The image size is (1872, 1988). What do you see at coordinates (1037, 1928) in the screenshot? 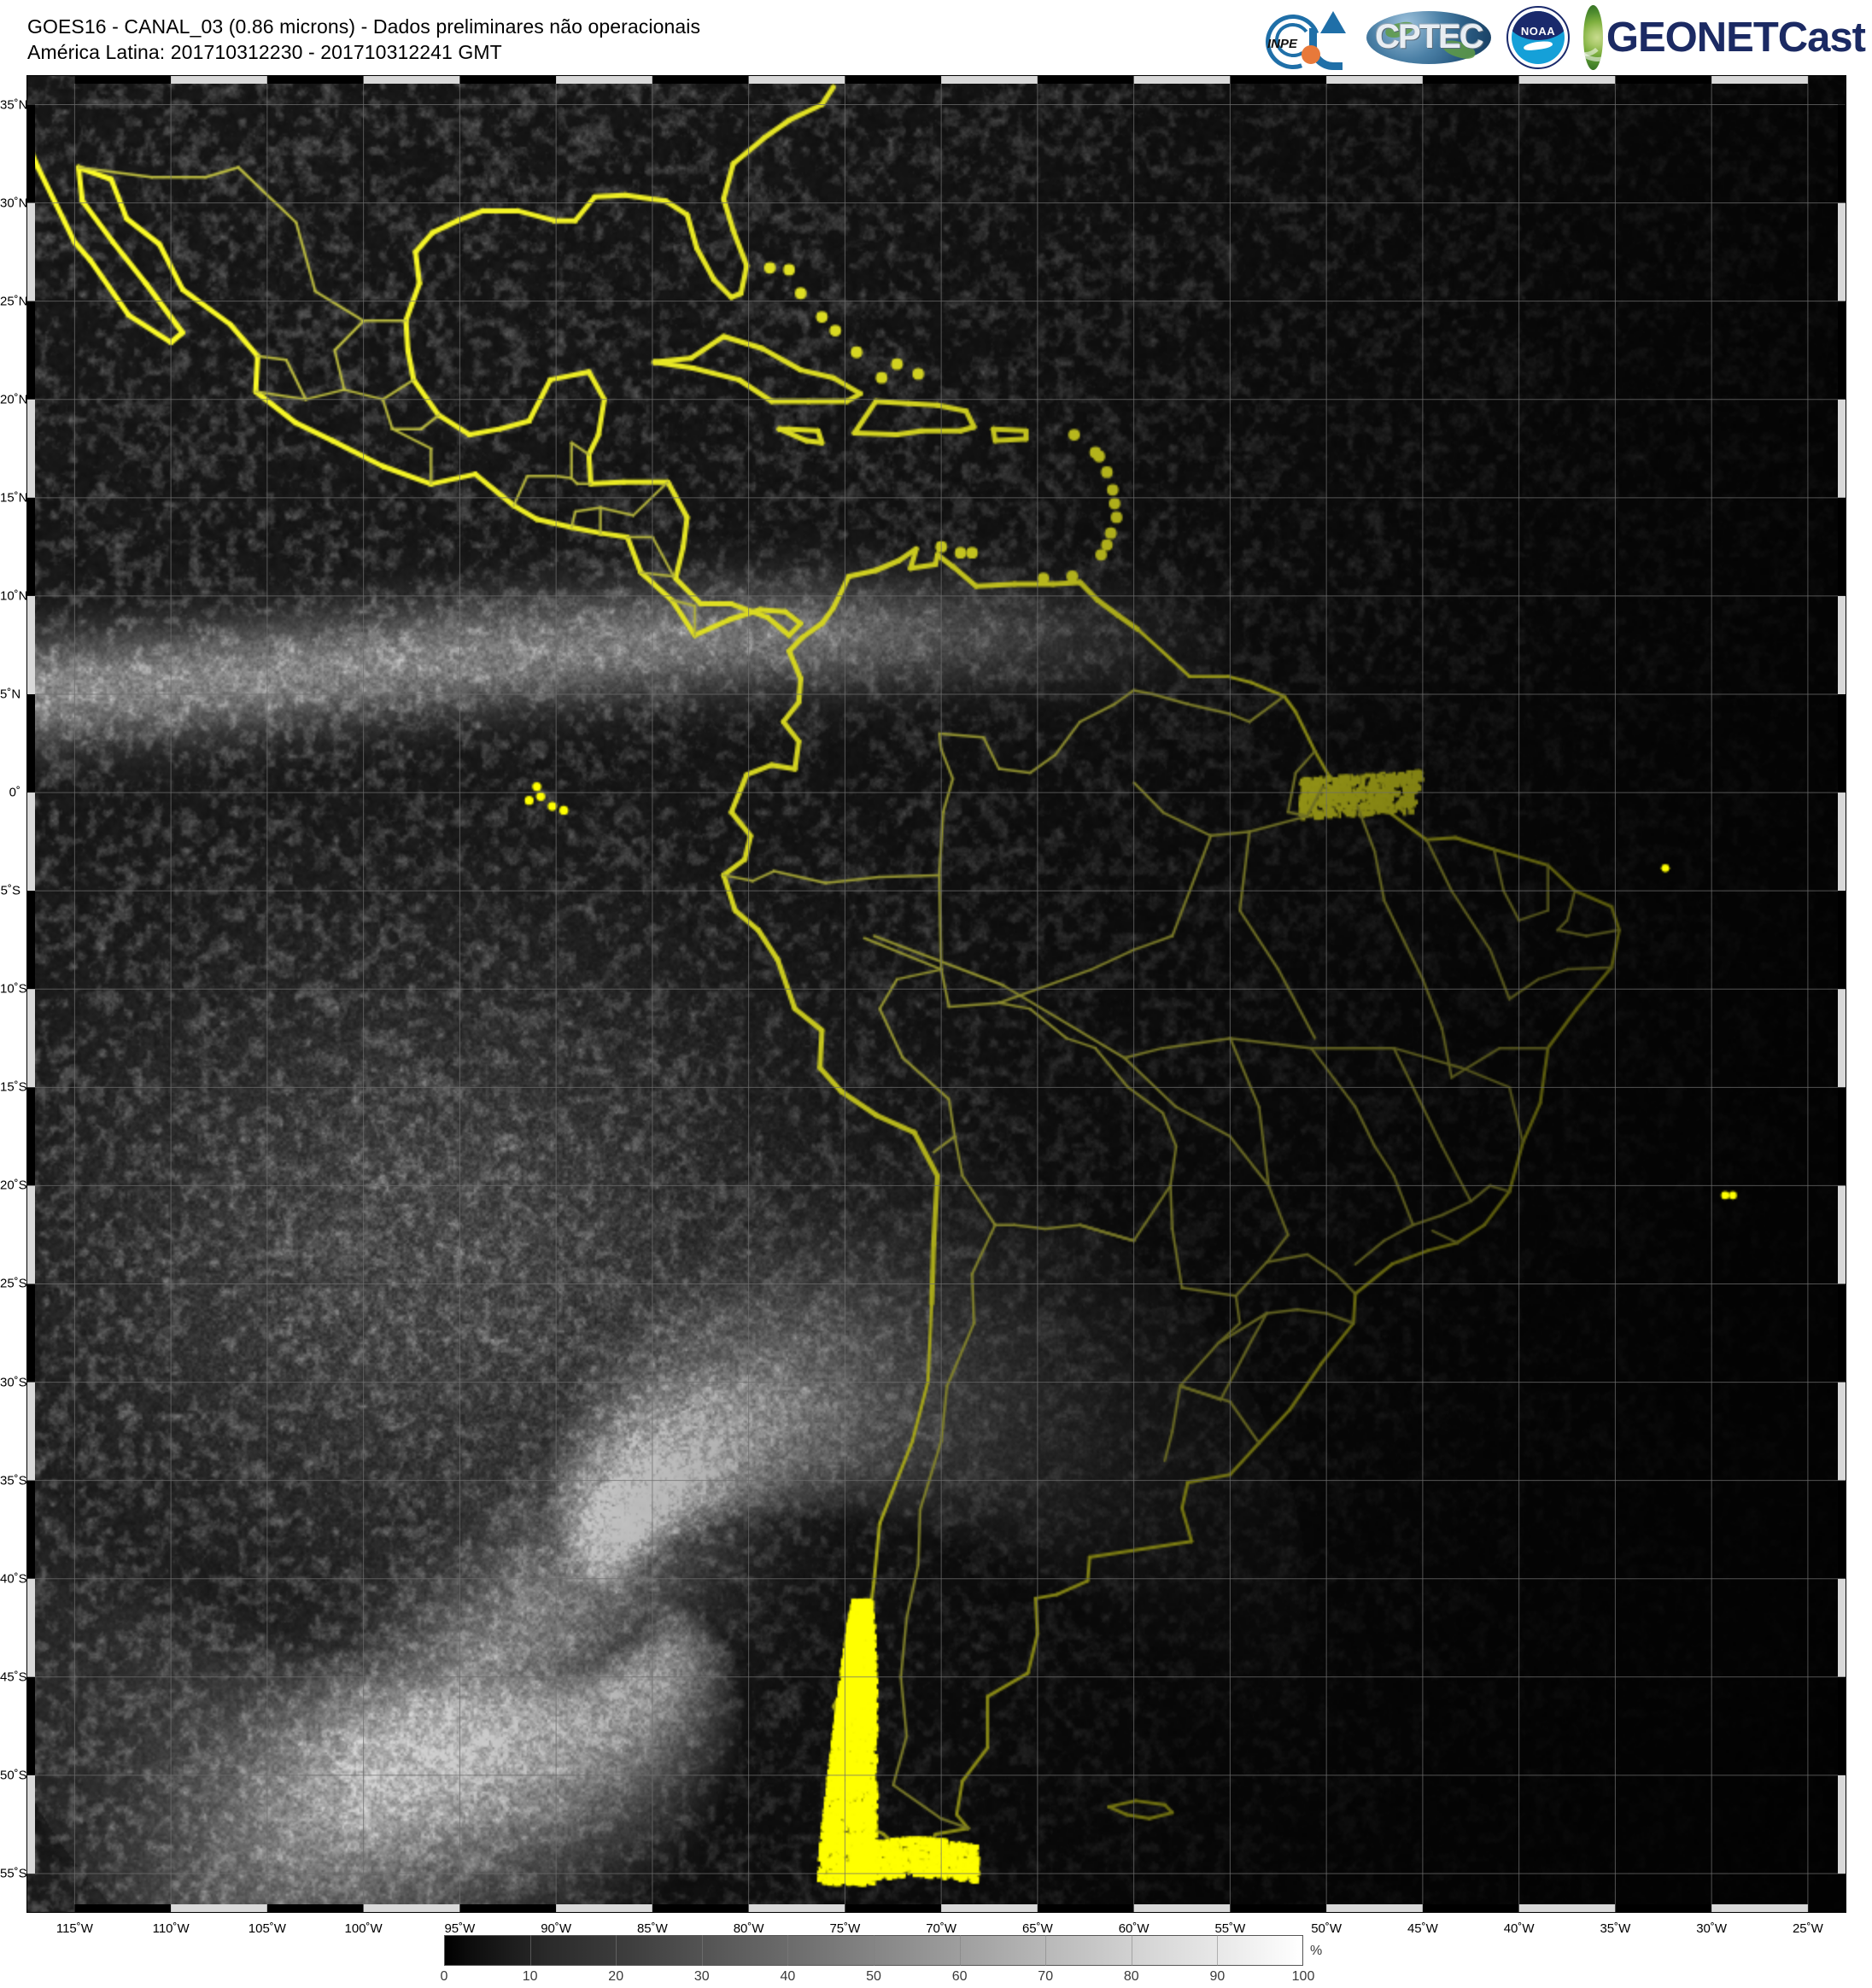
I see `lon-tick-label: 65˚W` at bounding box center [1037, 1928].